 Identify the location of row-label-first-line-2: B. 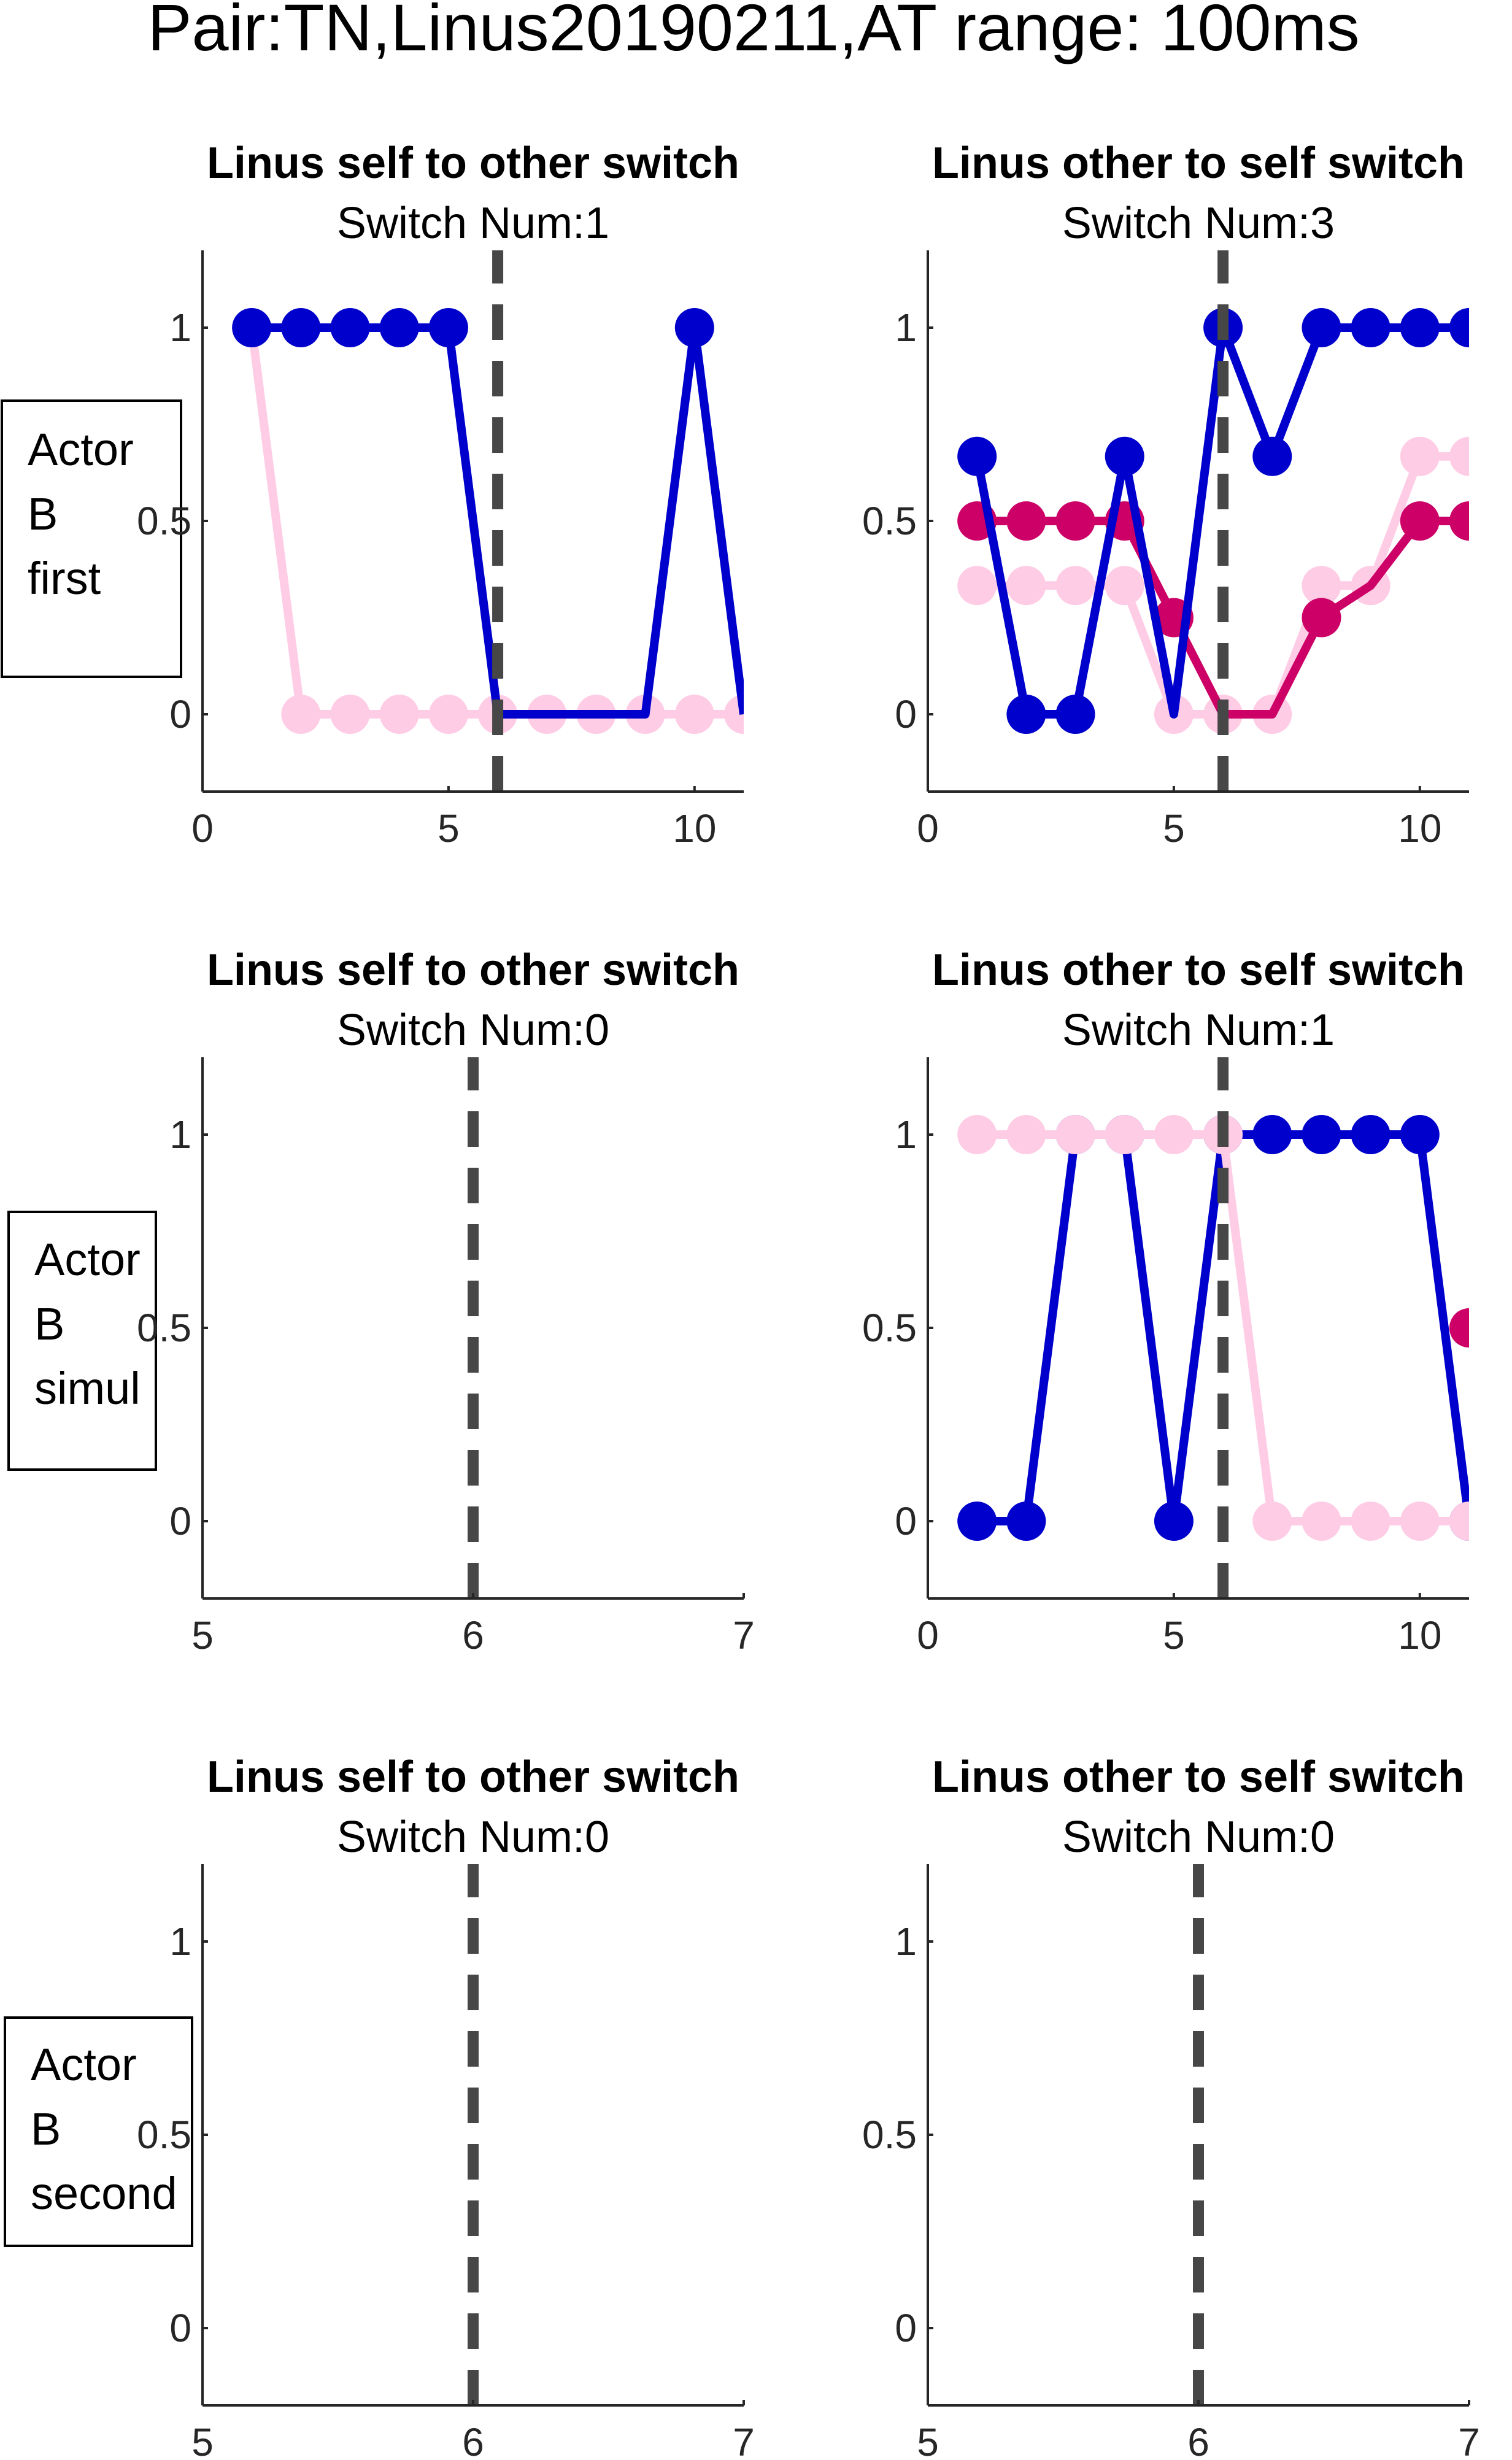
(43, 513).